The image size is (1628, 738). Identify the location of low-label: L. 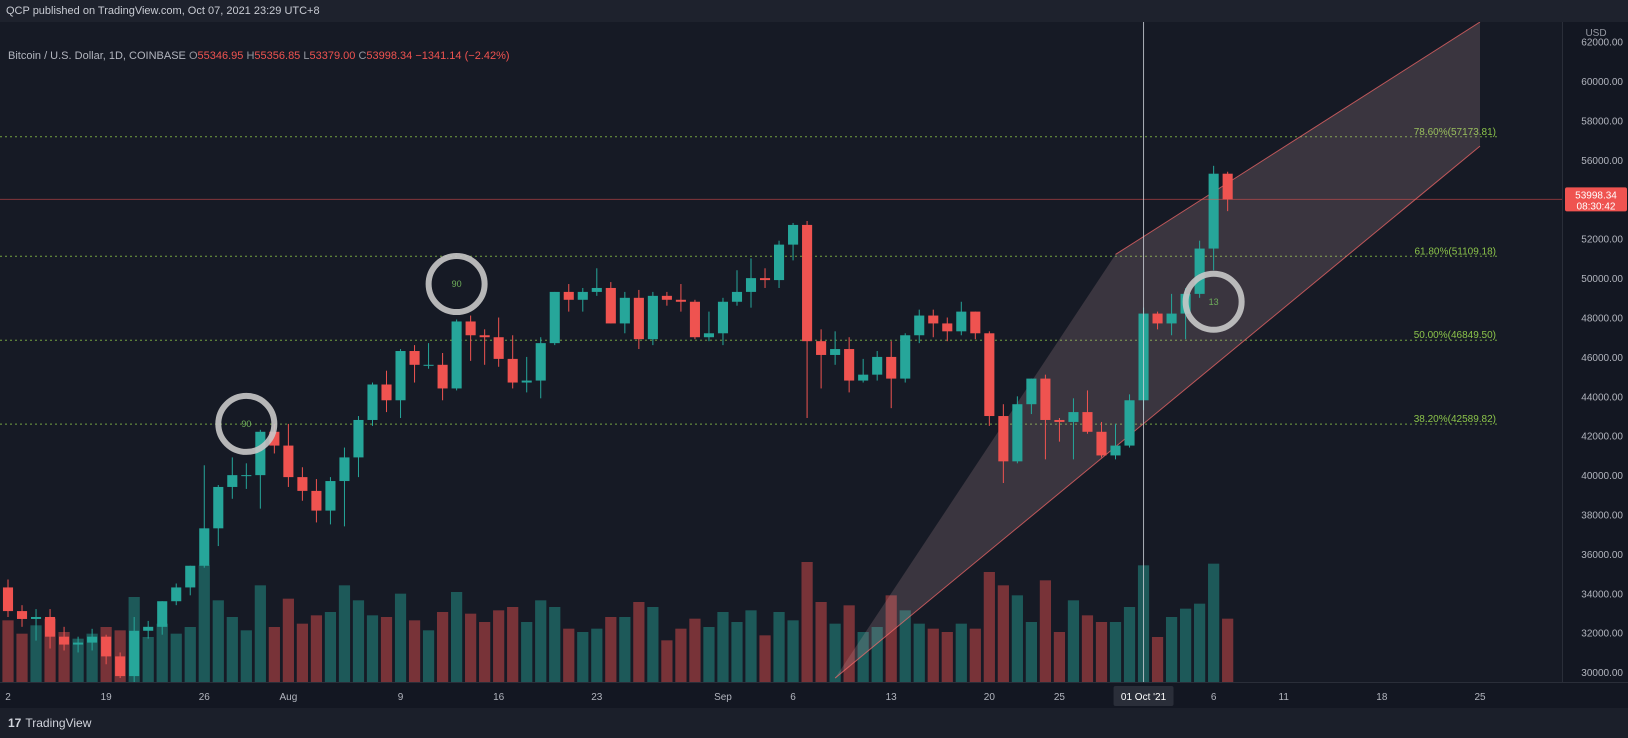
(306, 56).